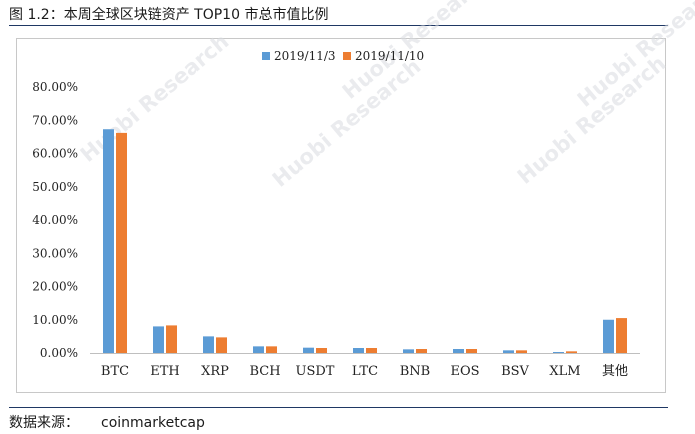  I want to click on x-tick-label: BCH, so click(264, 371).